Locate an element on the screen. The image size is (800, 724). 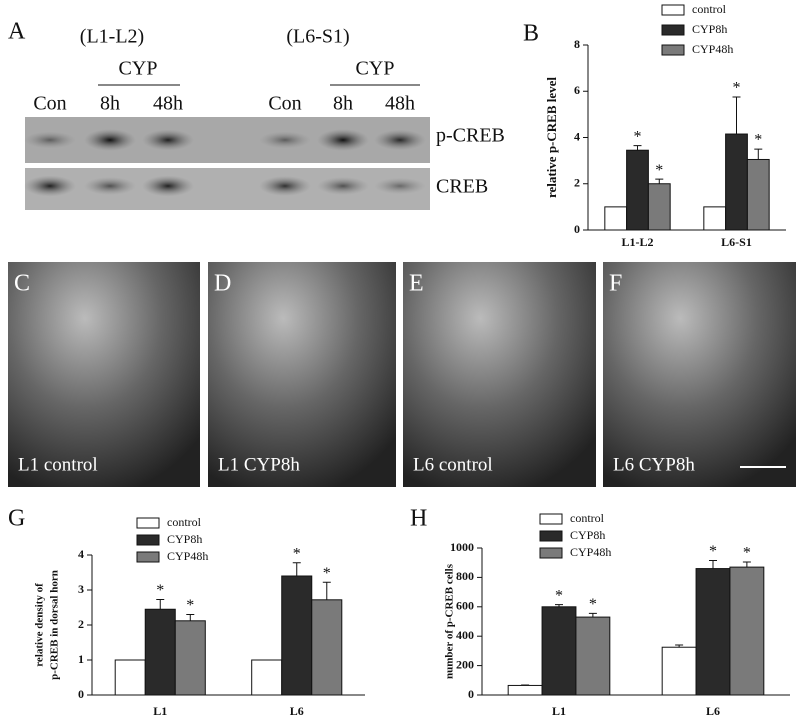
y-tick-label: 800 is located at coordinates (465, 576).